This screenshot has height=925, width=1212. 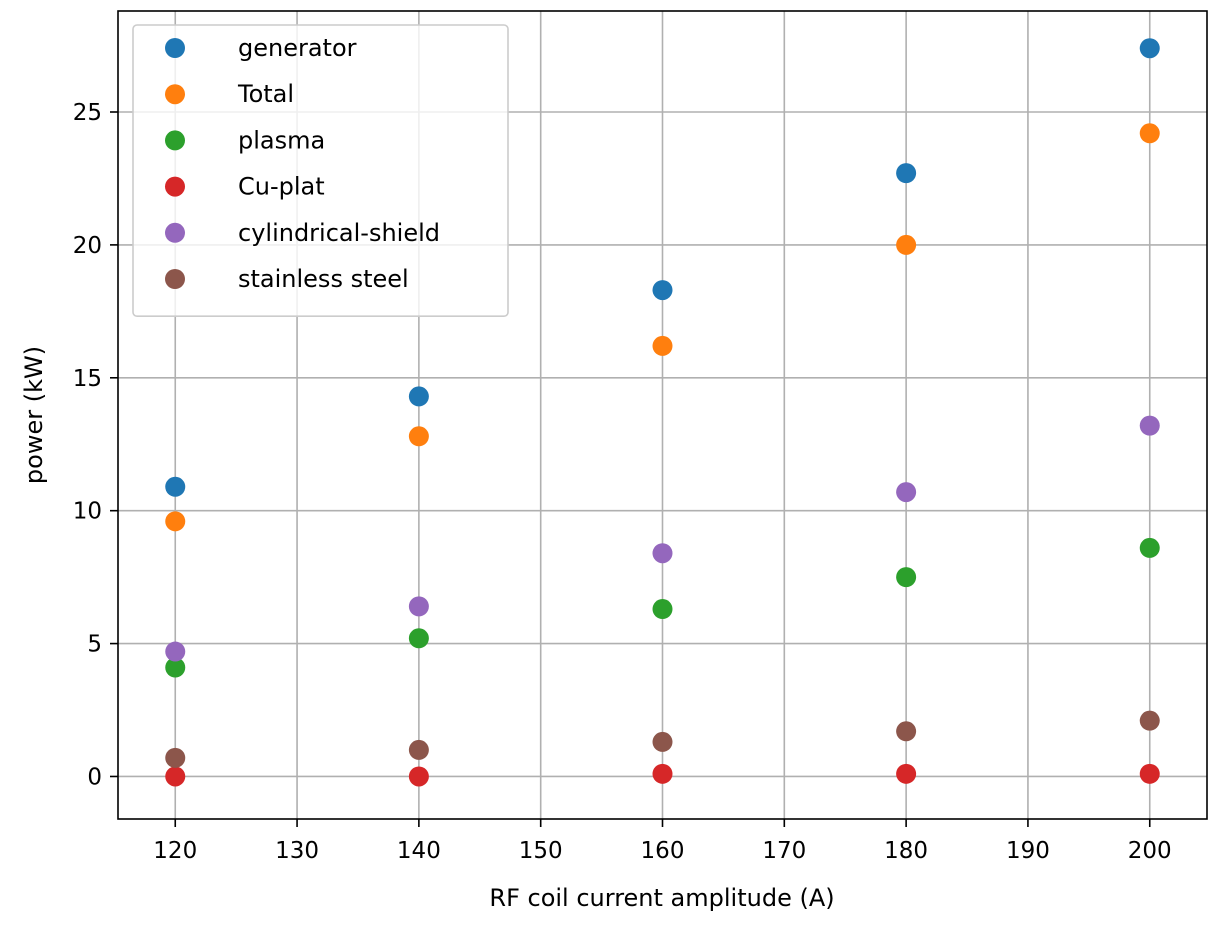 What do you see at coordinates (663, 851) in the screenshot?
I see `x-tick-label: 160` at bounding box center [663, 851].